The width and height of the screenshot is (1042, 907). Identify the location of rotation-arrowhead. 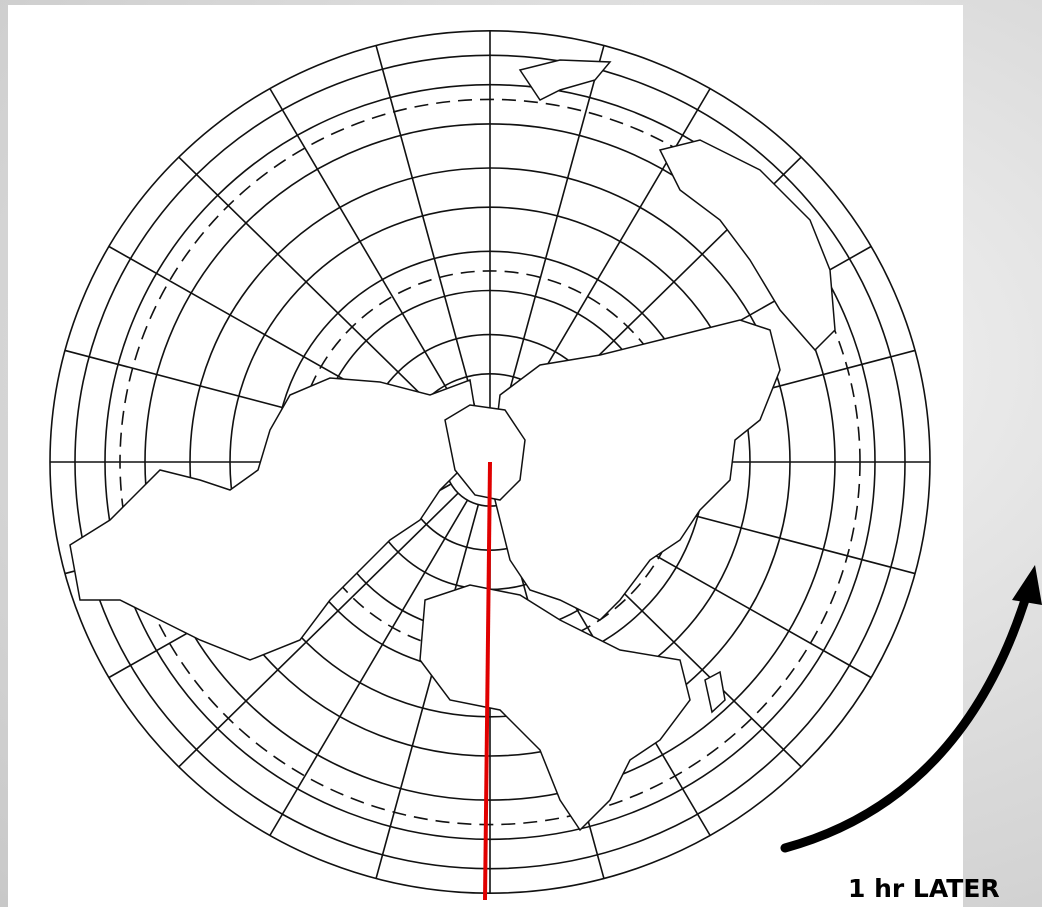
(1027, 585).